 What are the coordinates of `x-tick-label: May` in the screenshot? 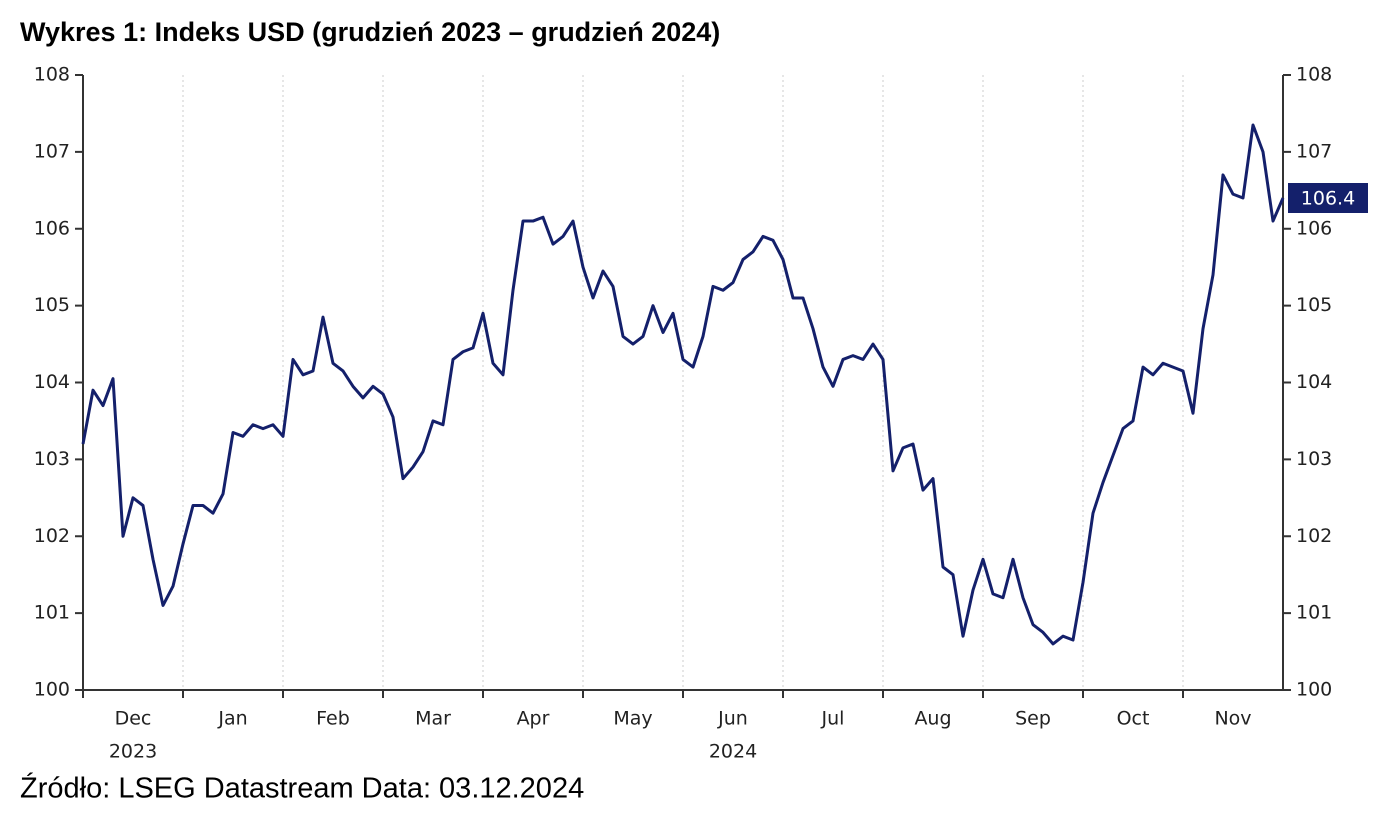 It's located at (632, 719).